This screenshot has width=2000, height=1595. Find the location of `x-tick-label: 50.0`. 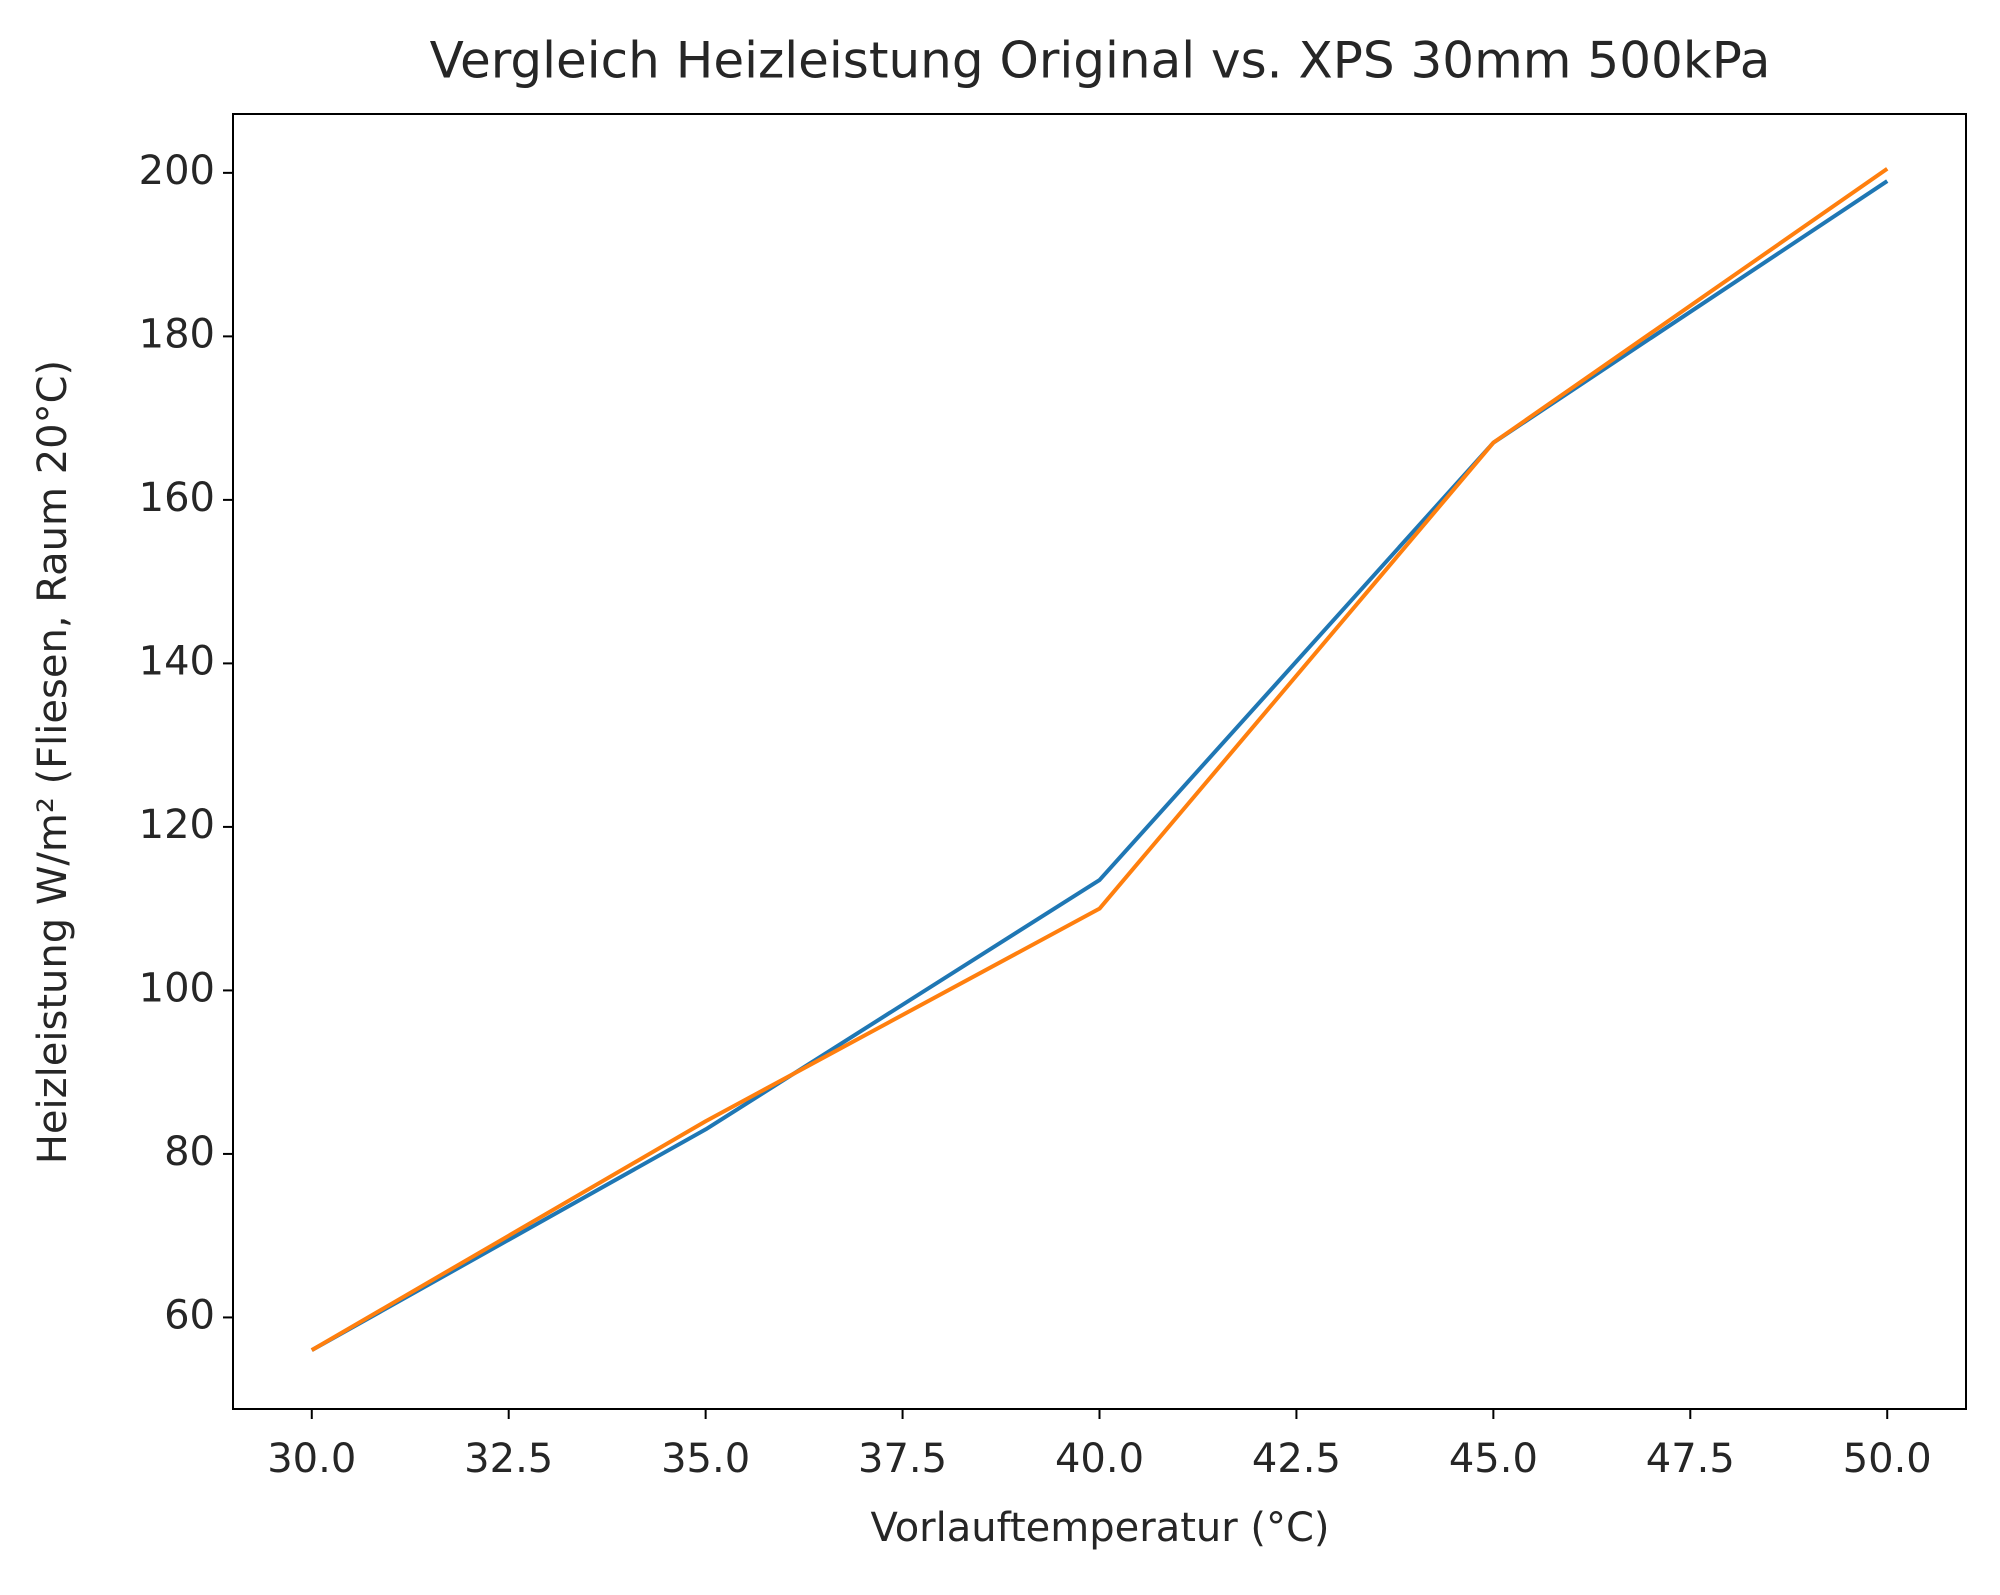

x-tick-label: 50.0 is located at coordinates (1887, 1459).